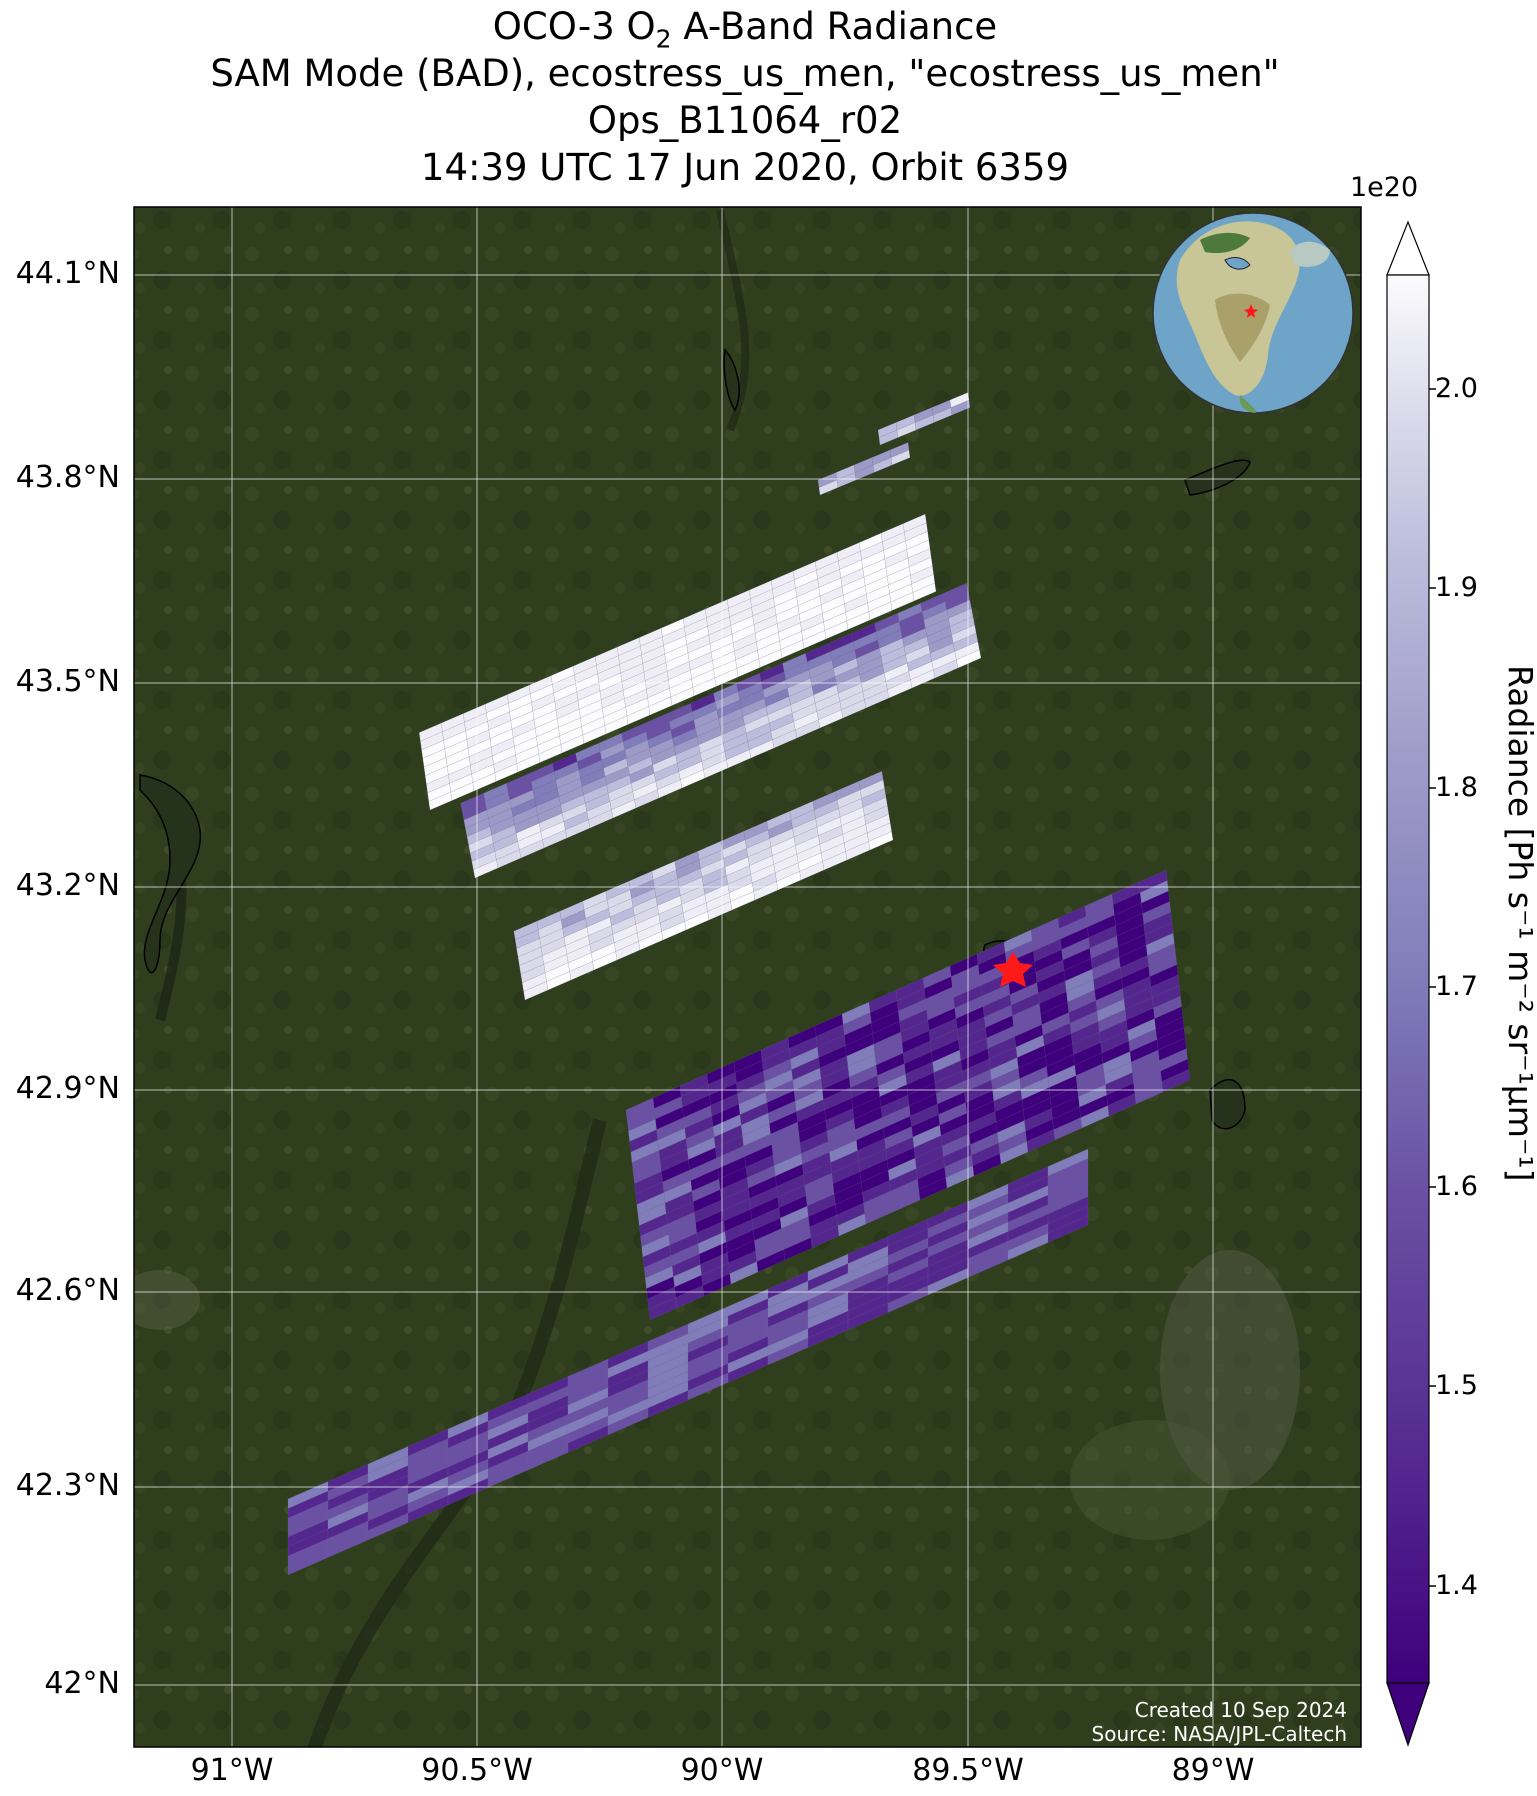 This screenshot has height=1796, width=1537. What do you see at coordinates (1240, 1710) in the screenshot?
I see `created-date: Created 10 Sep 2024` at bounding box center [1240, 1710].